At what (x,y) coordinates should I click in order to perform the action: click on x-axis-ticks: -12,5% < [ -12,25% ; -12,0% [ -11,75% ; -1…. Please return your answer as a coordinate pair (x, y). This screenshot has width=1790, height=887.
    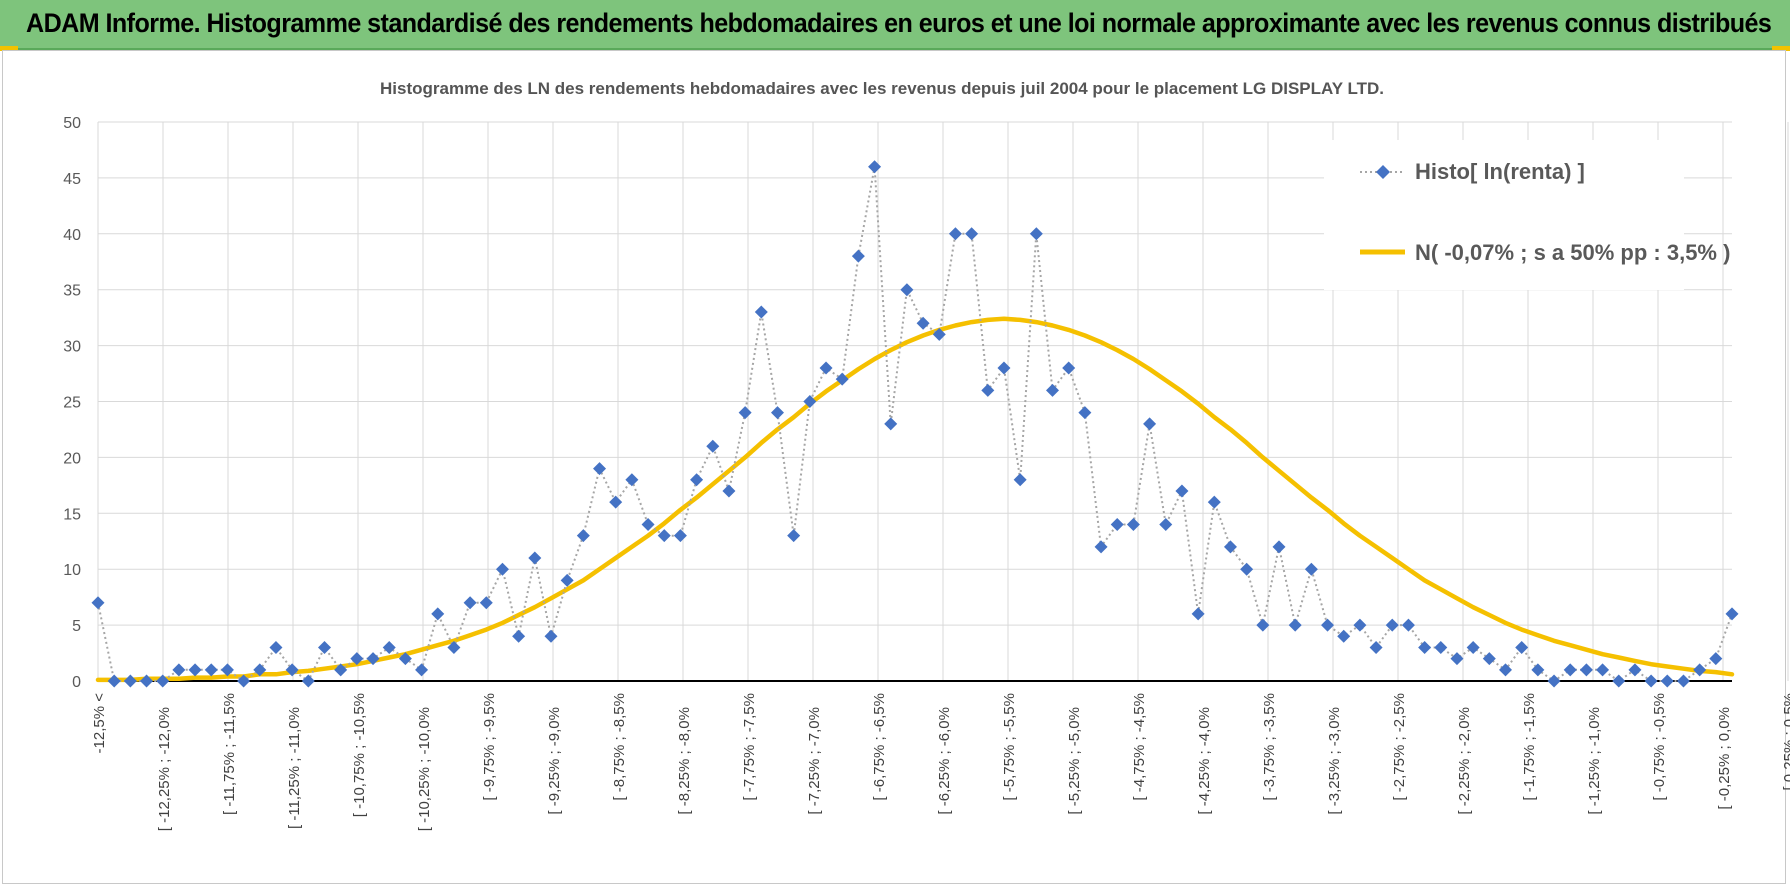
    Looking at the image, I should click on (940, 762).